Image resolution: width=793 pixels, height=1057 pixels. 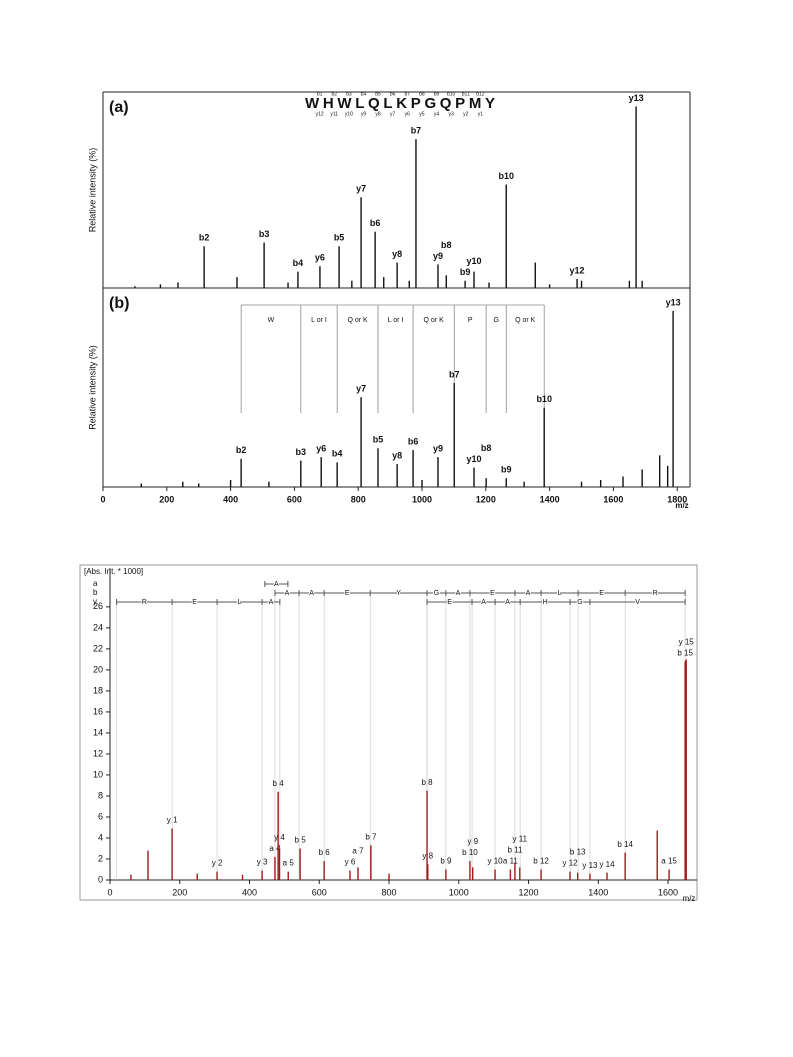 I want to click on peak-label: b 9, so click(x=446, y=861).